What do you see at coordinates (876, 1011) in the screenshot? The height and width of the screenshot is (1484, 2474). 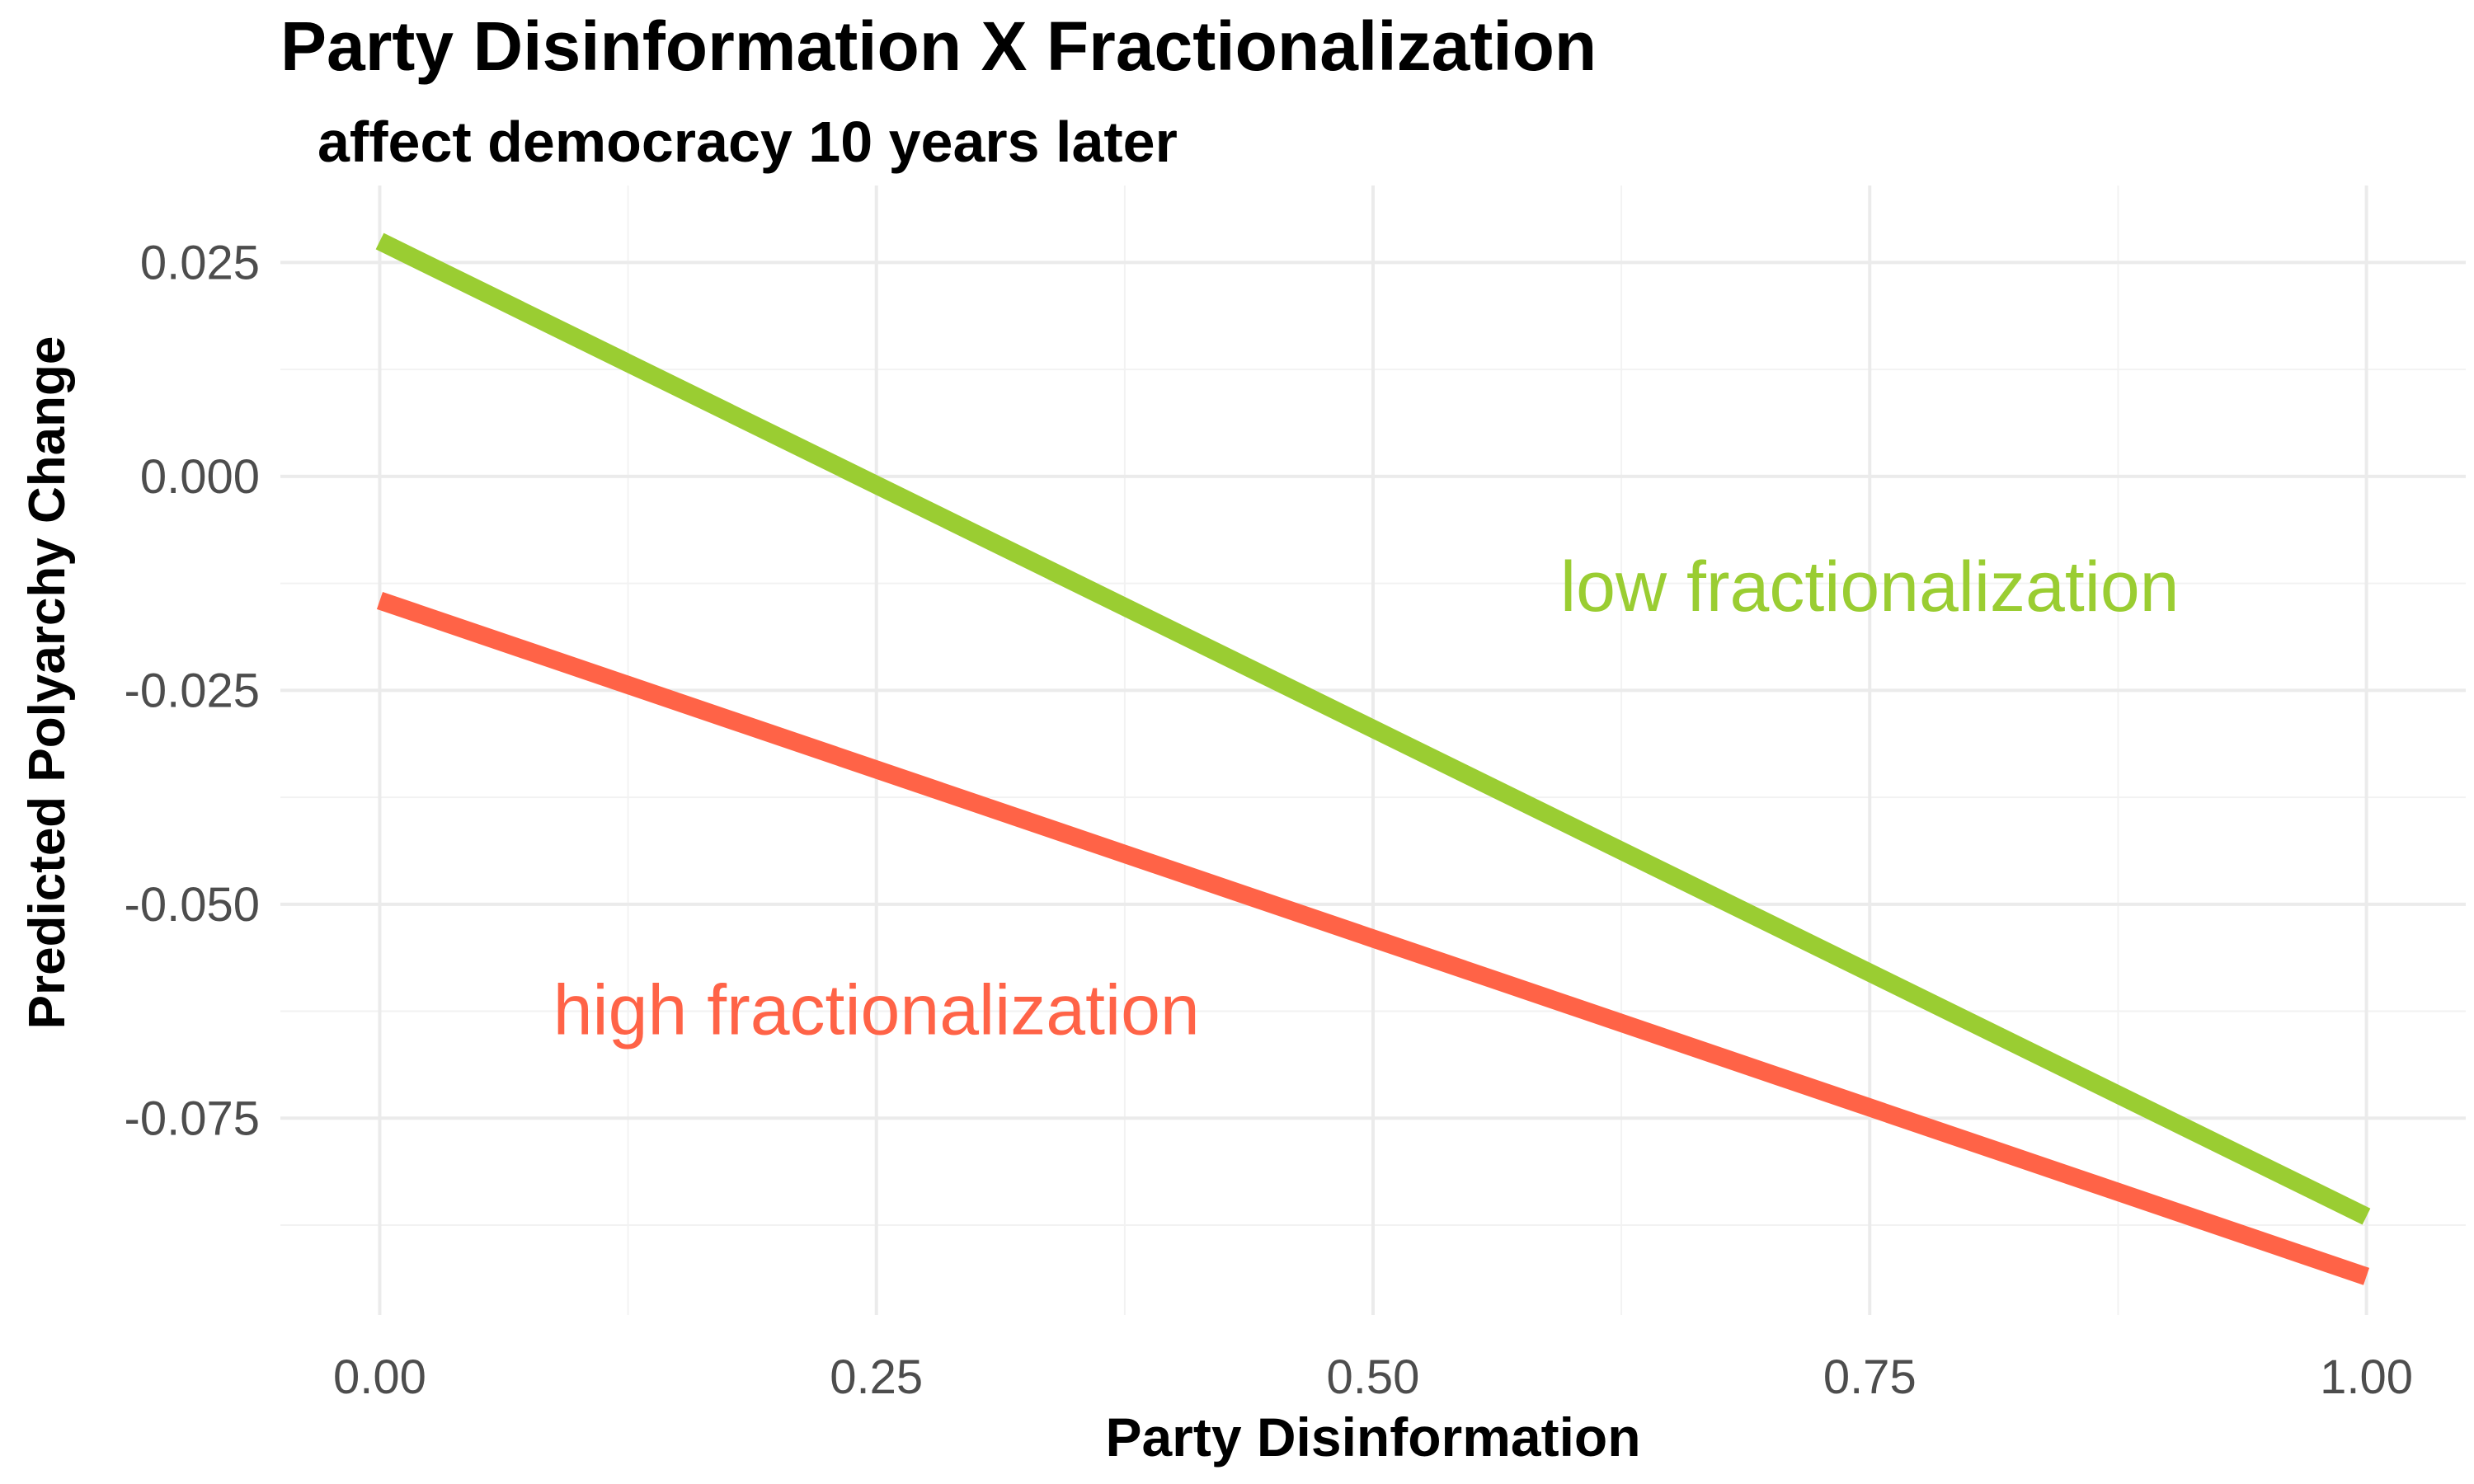 I see `series-label: high fractionalization` at bounding box center [876, 1011].